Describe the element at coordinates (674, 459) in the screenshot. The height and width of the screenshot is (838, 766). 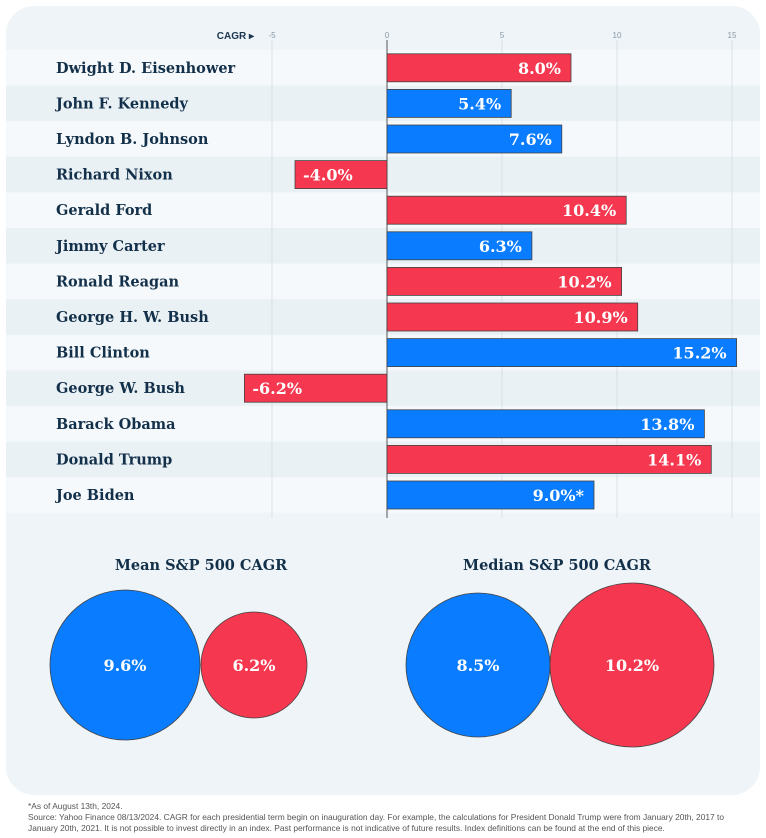
I see `data-label: 14.1%` at that location.